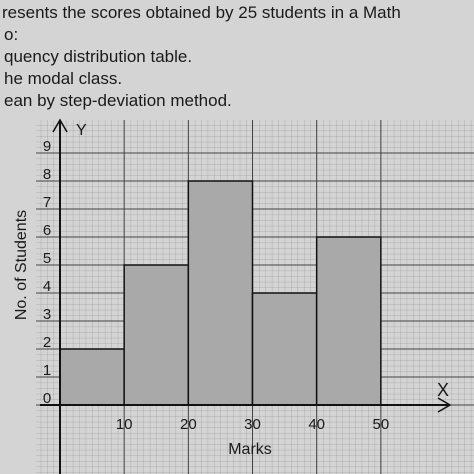  Describe the element at coordinates (98, 56) in the screenshot. I see `header-line: quency distribution table.` at that location.